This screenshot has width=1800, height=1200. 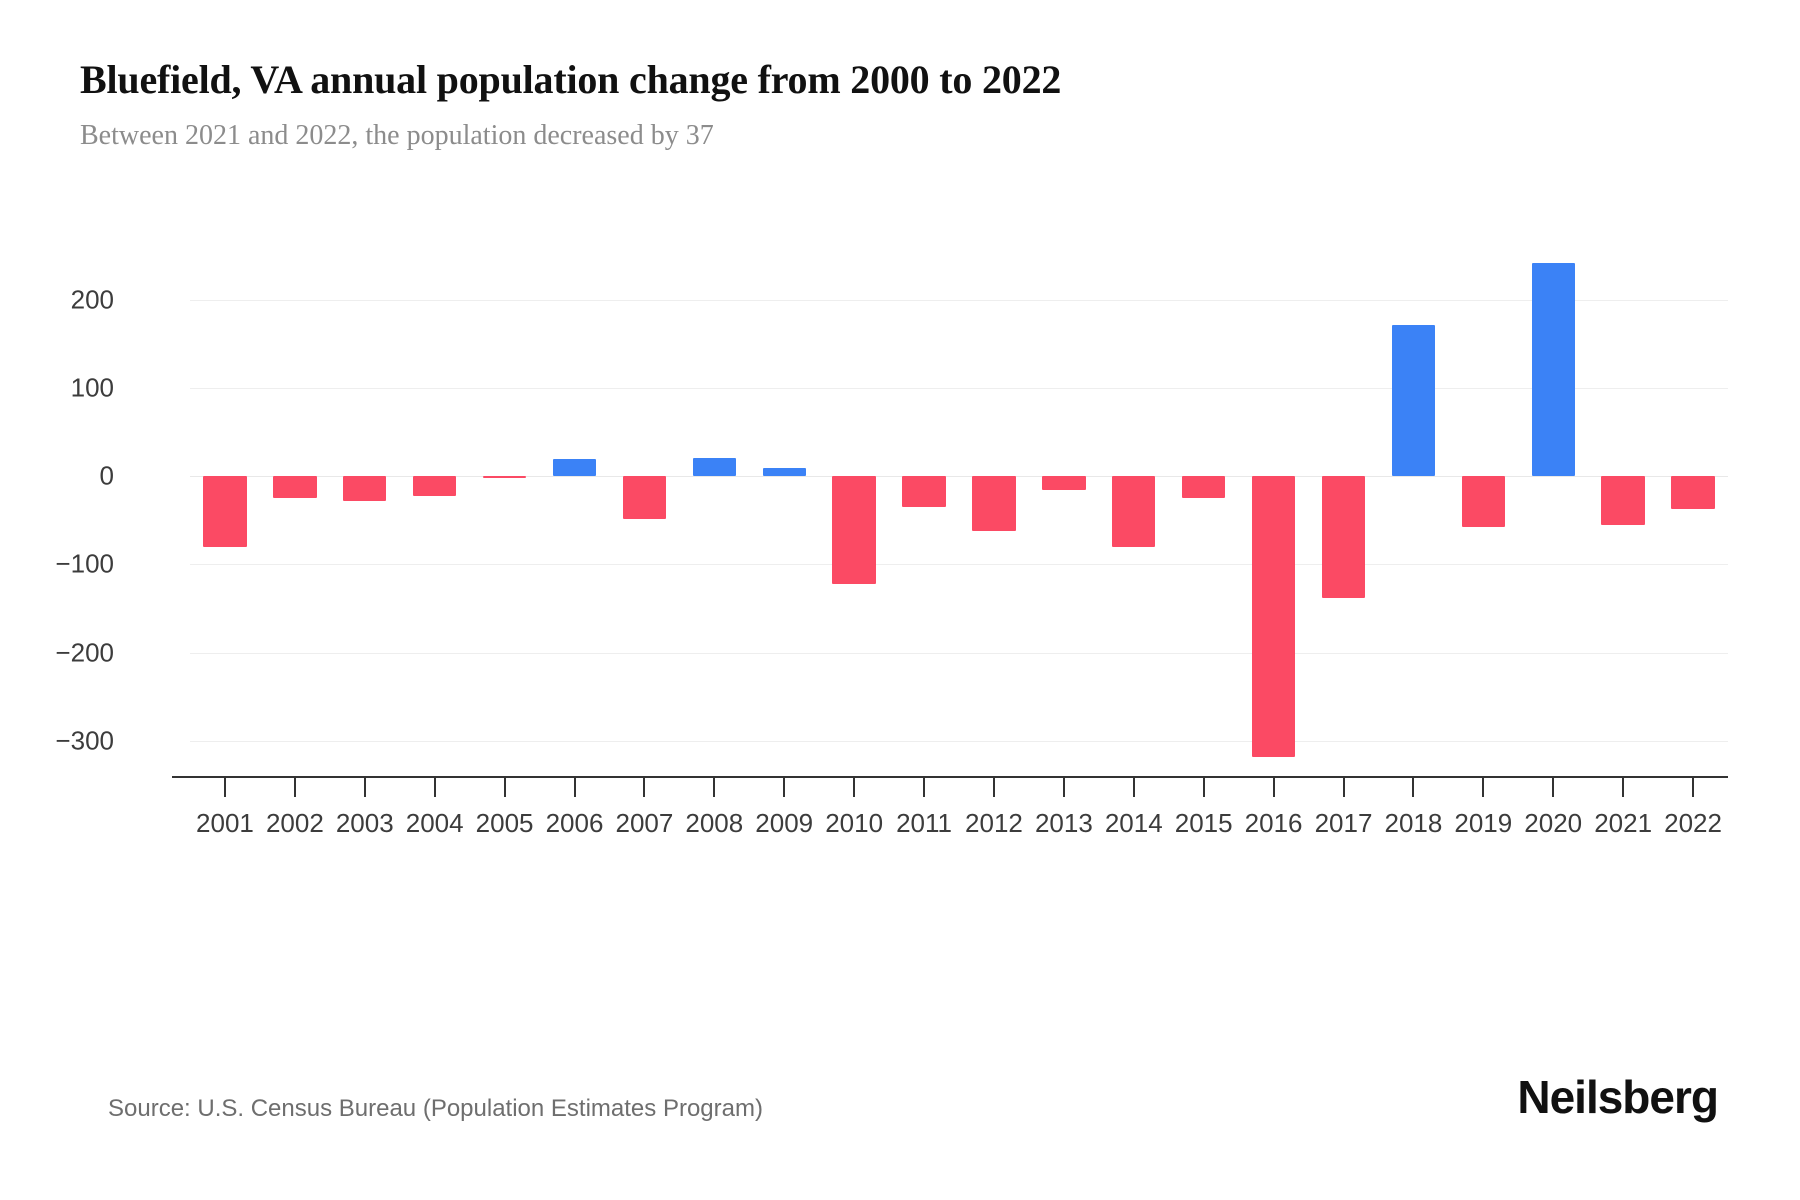 What do you see at coordinates (1618, 1097) in the screenshot?
I see `brand-logo: Neilsberg` at bounding box center [1618, 1097].